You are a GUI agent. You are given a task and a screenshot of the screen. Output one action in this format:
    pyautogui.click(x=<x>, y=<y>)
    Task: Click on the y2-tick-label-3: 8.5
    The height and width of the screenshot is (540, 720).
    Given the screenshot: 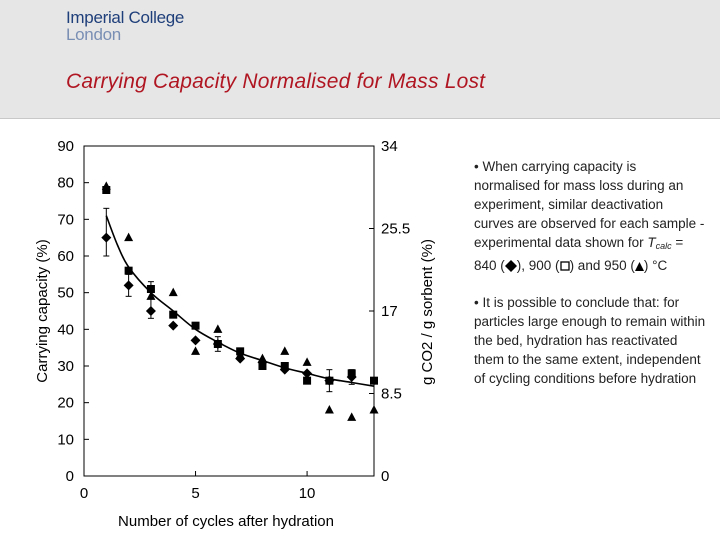 What is the action you would take?
    pyautogui.click(x=391, y=394)
    